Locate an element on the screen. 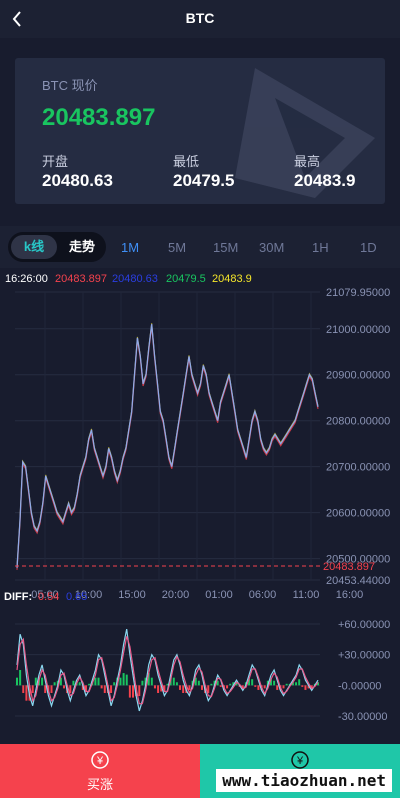 This screenshot has width=400, height=798. high-label: 最高 is located at coordinates (307, 161).